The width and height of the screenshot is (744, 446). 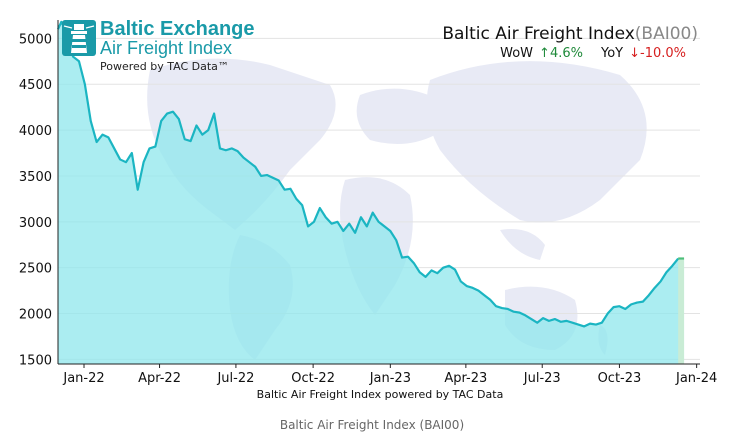 I want to click on logo-powered-by: Powered by TAC Data™, so click(x=164, y=66).